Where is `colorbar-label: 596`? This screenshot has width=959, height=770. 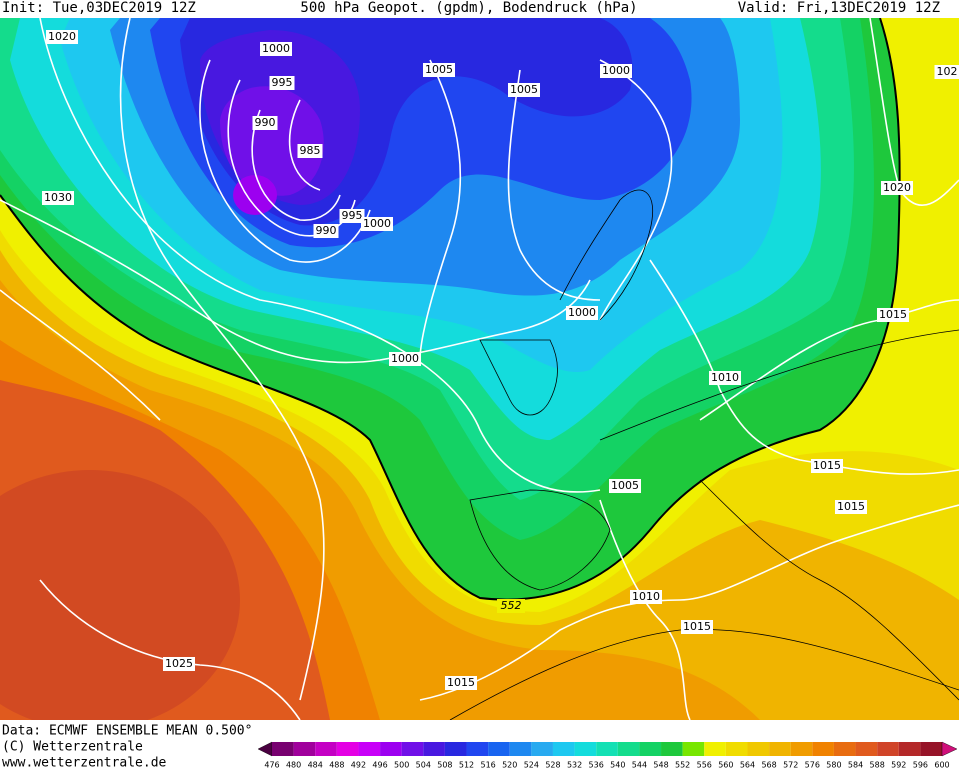
colorbar-label: 596 is located at coordinates (920, 765).